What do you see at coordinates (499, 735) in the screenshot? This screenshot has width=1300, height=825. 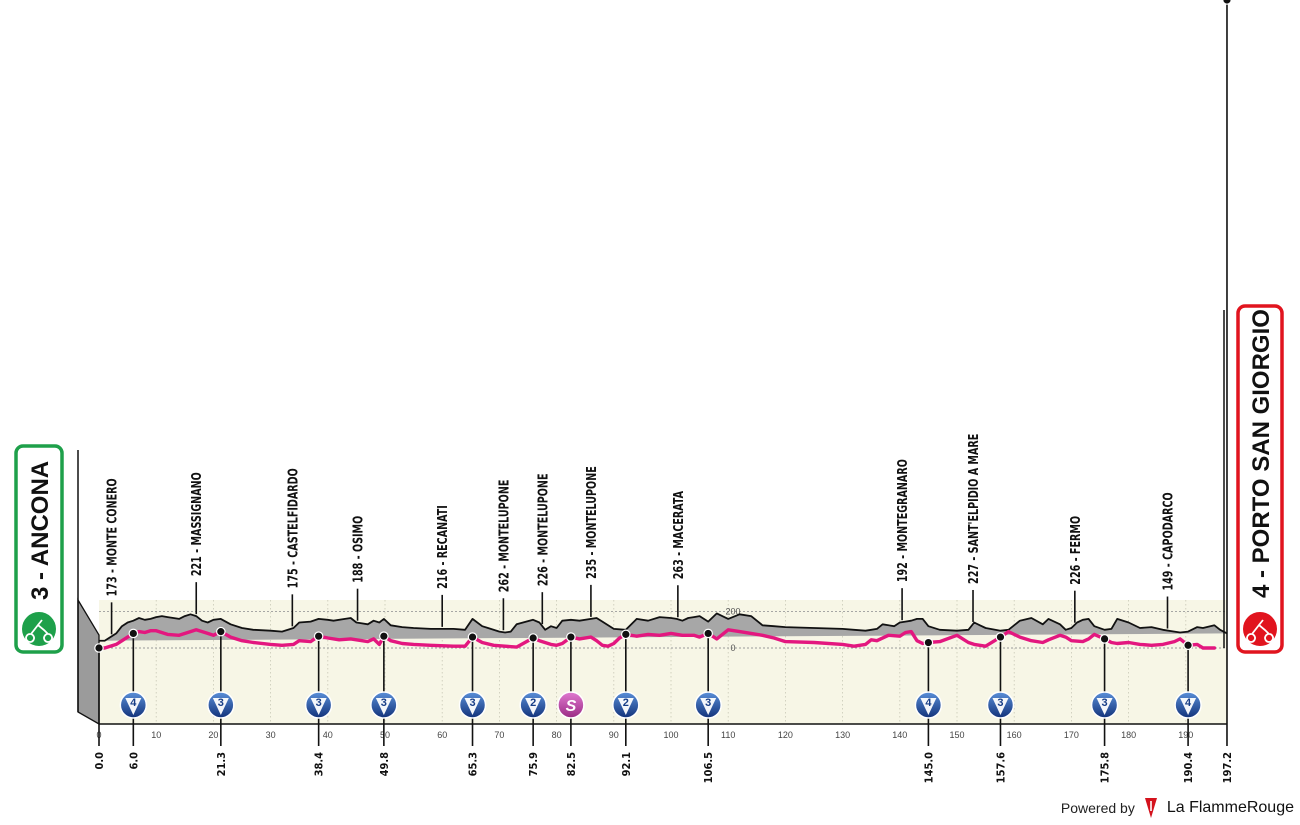 I see `x-tick-label: 70` at bounding box center [499, 735].